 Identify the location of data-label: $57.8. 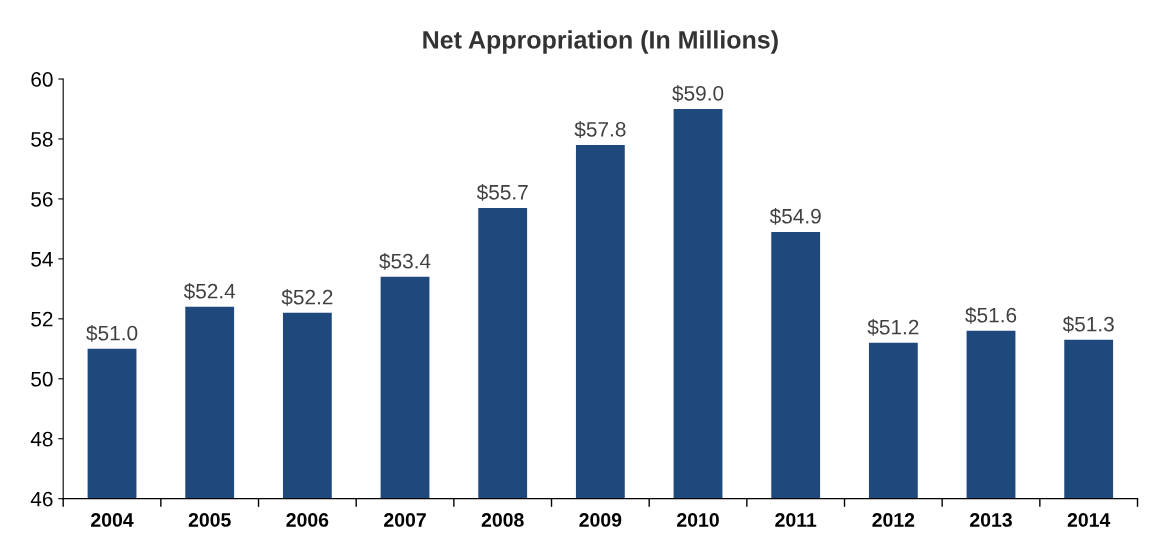
(600, 129).